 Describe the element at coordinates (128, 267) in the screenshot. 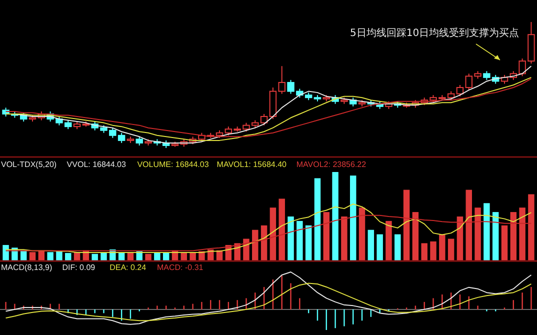

I see `annotation: DEA: 0.24` at that location.